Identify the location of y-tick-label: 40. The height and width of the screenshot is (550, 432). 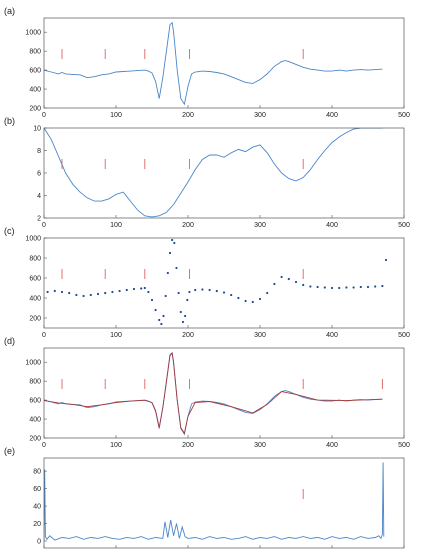
(37, 507).